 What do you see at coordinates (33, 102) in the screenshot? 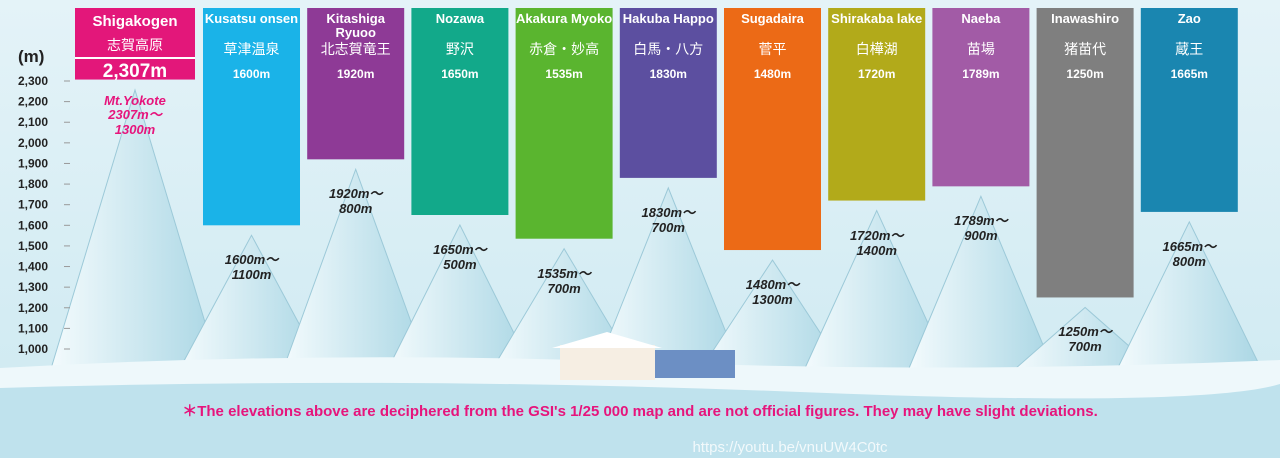
I see `y-tick-label: 2,200` at bounding box center [33, 102].